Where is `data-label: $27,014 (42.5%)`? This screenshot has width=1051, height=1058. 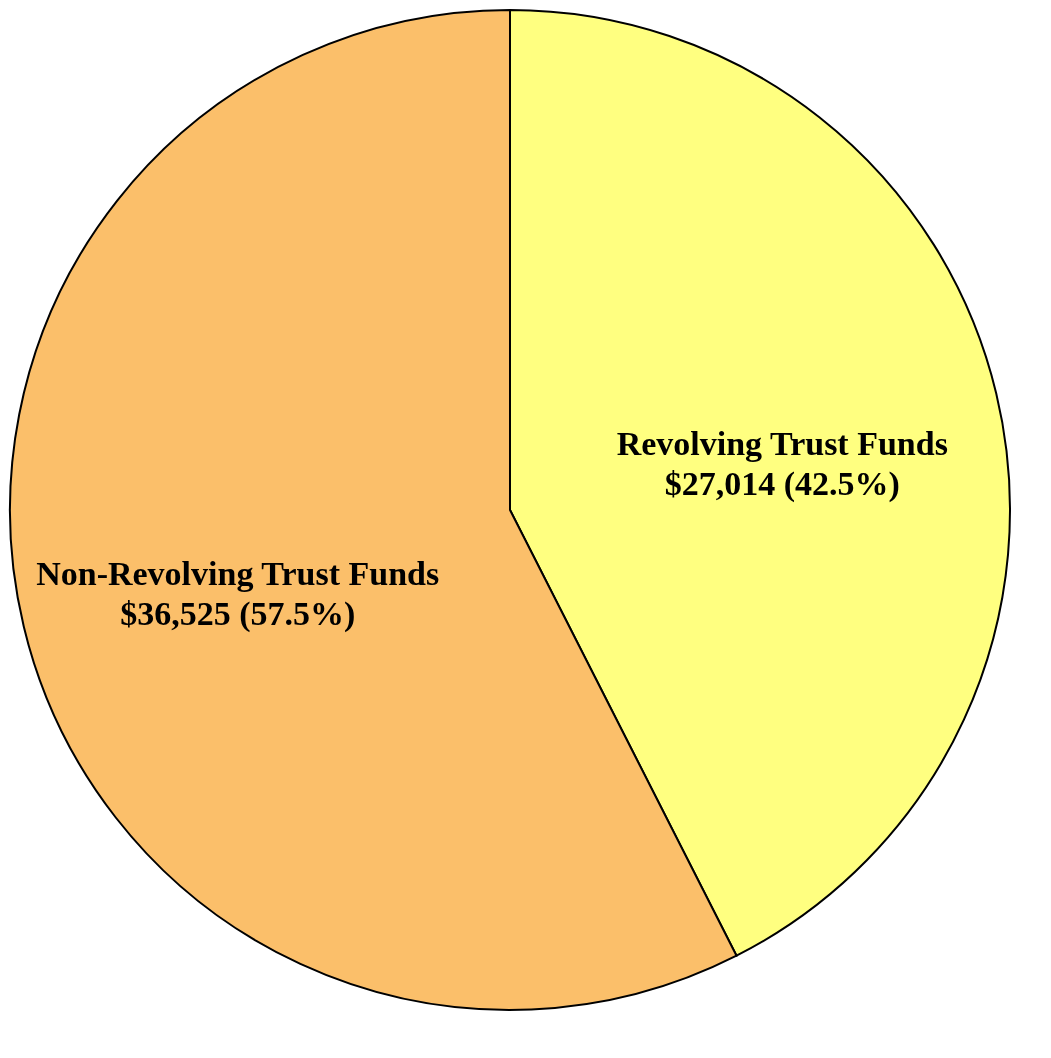 data-label: $27,014 (42.5%) is located at coordinates (782, 483).